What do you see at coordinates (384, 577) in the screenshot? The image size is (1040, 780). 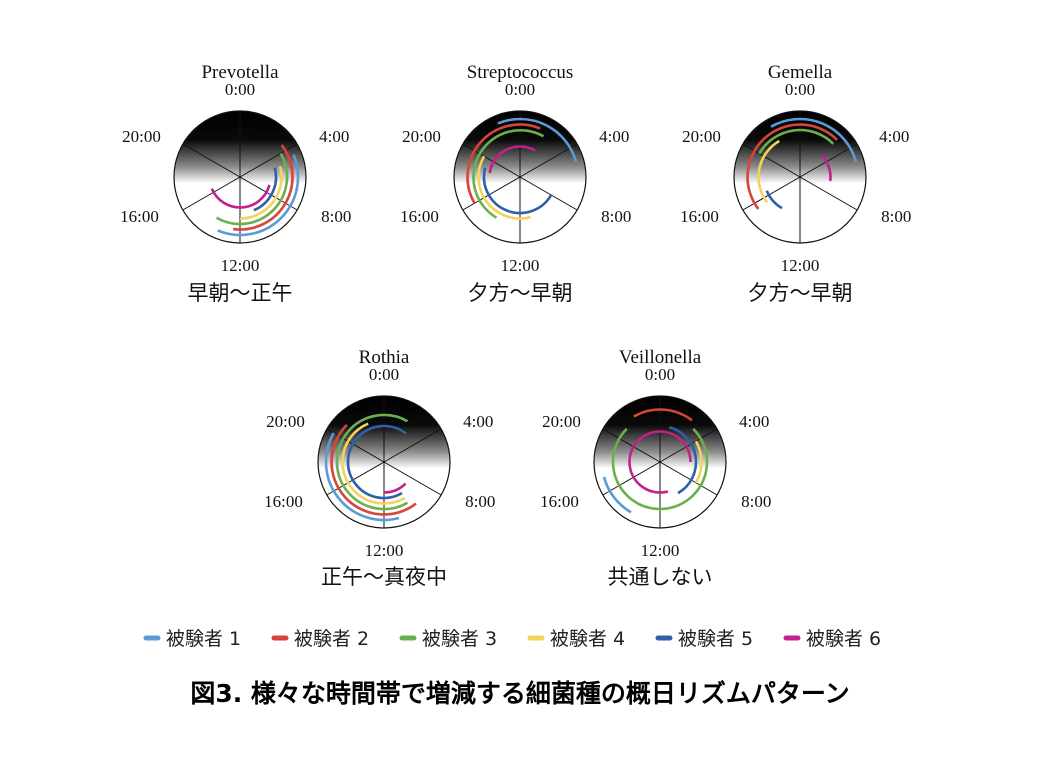 I see `chart-caption: 正午～真夜中` at bounding box center [384, 577].